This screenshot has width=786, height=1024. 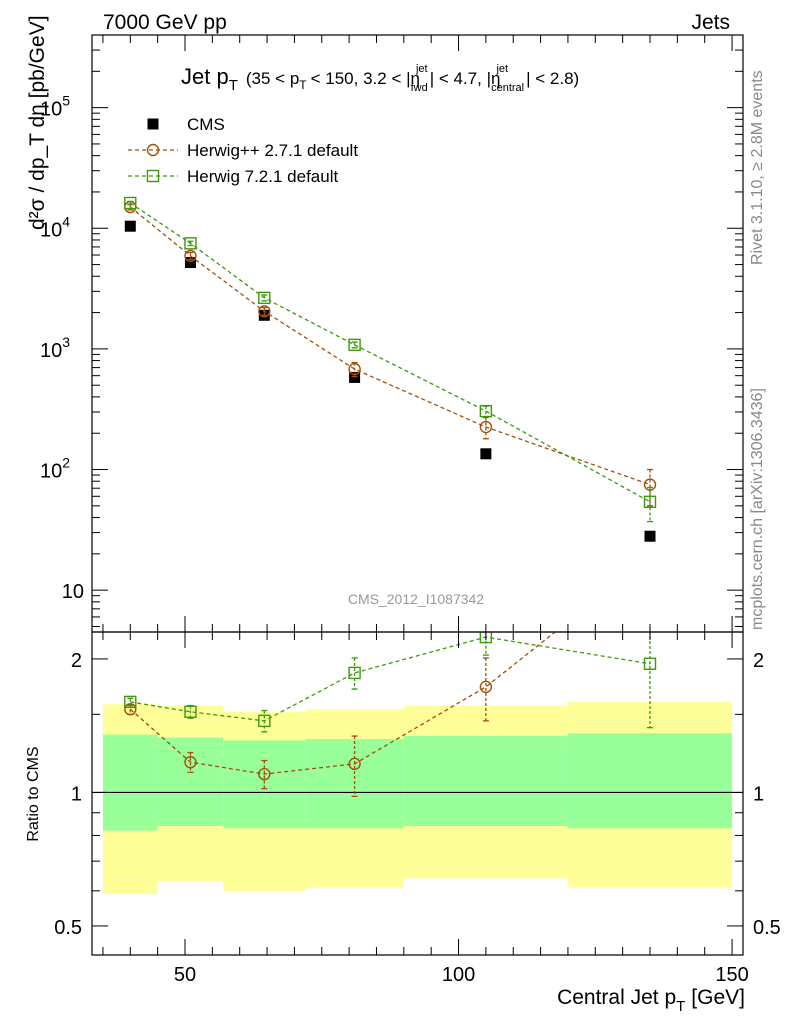 What do you see at coordinates (758, 794) in the screenshot?
I see `ratio-ytick-label-right: 1` at bounding box center [758, 794].